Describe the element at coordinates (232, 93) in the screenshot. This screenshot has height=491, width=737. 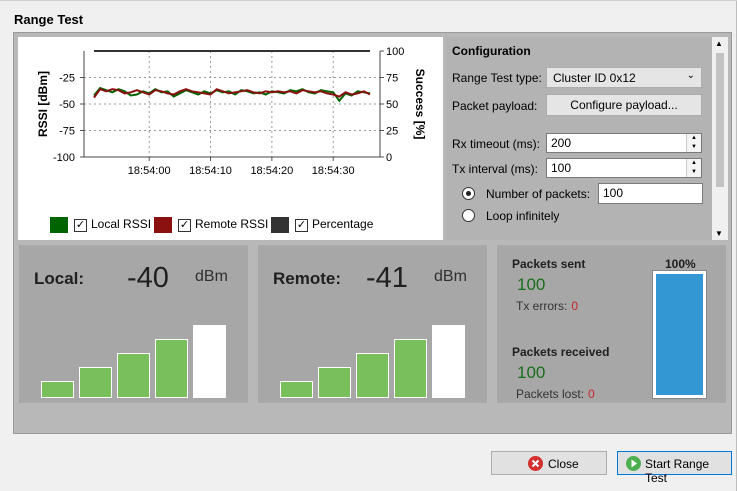
I see `series-line-remote-rssi` at that location.